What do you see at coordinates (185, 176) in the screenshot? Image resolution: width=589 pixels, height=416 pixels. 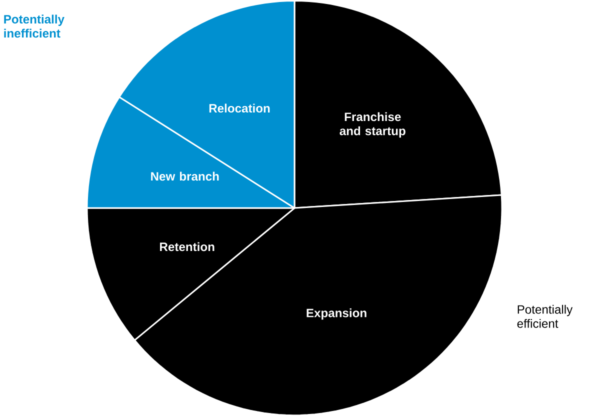 I see `slice-label: New branch` at bounding box center [185, 176].